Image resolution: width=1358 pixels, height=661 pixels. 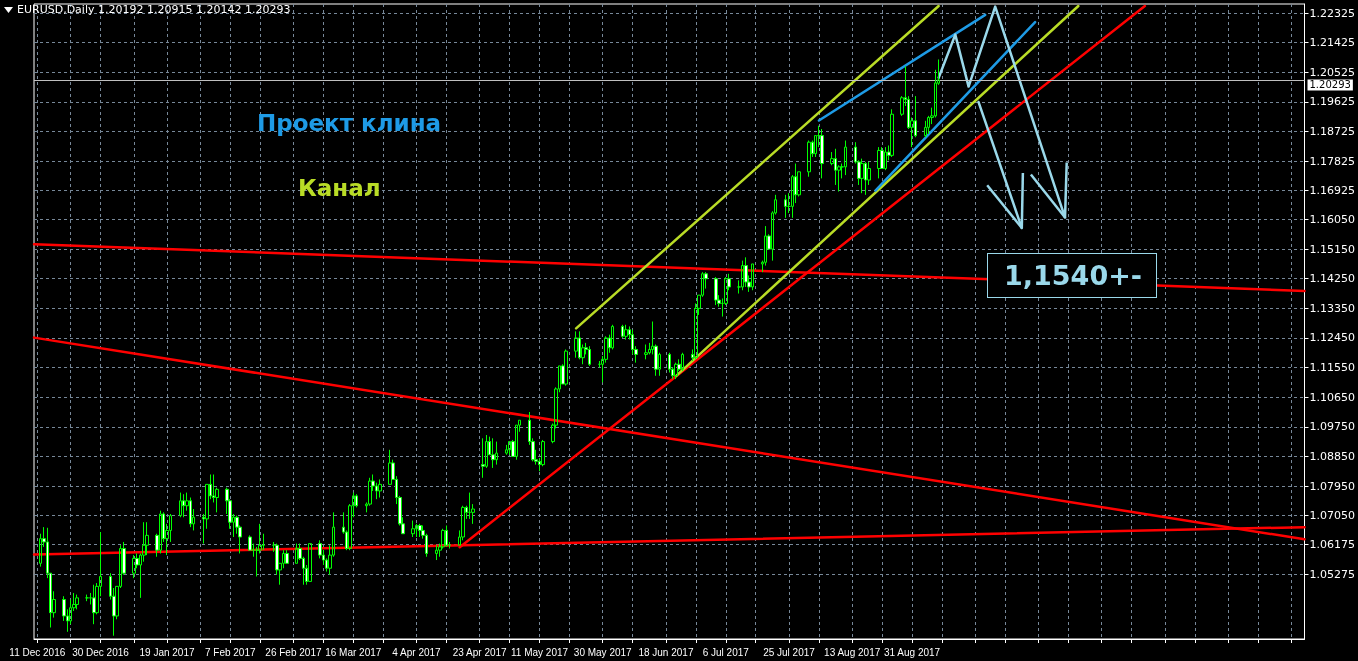 I want to click on y-tick-label: 1.07950, so click(x=1332, y=486).